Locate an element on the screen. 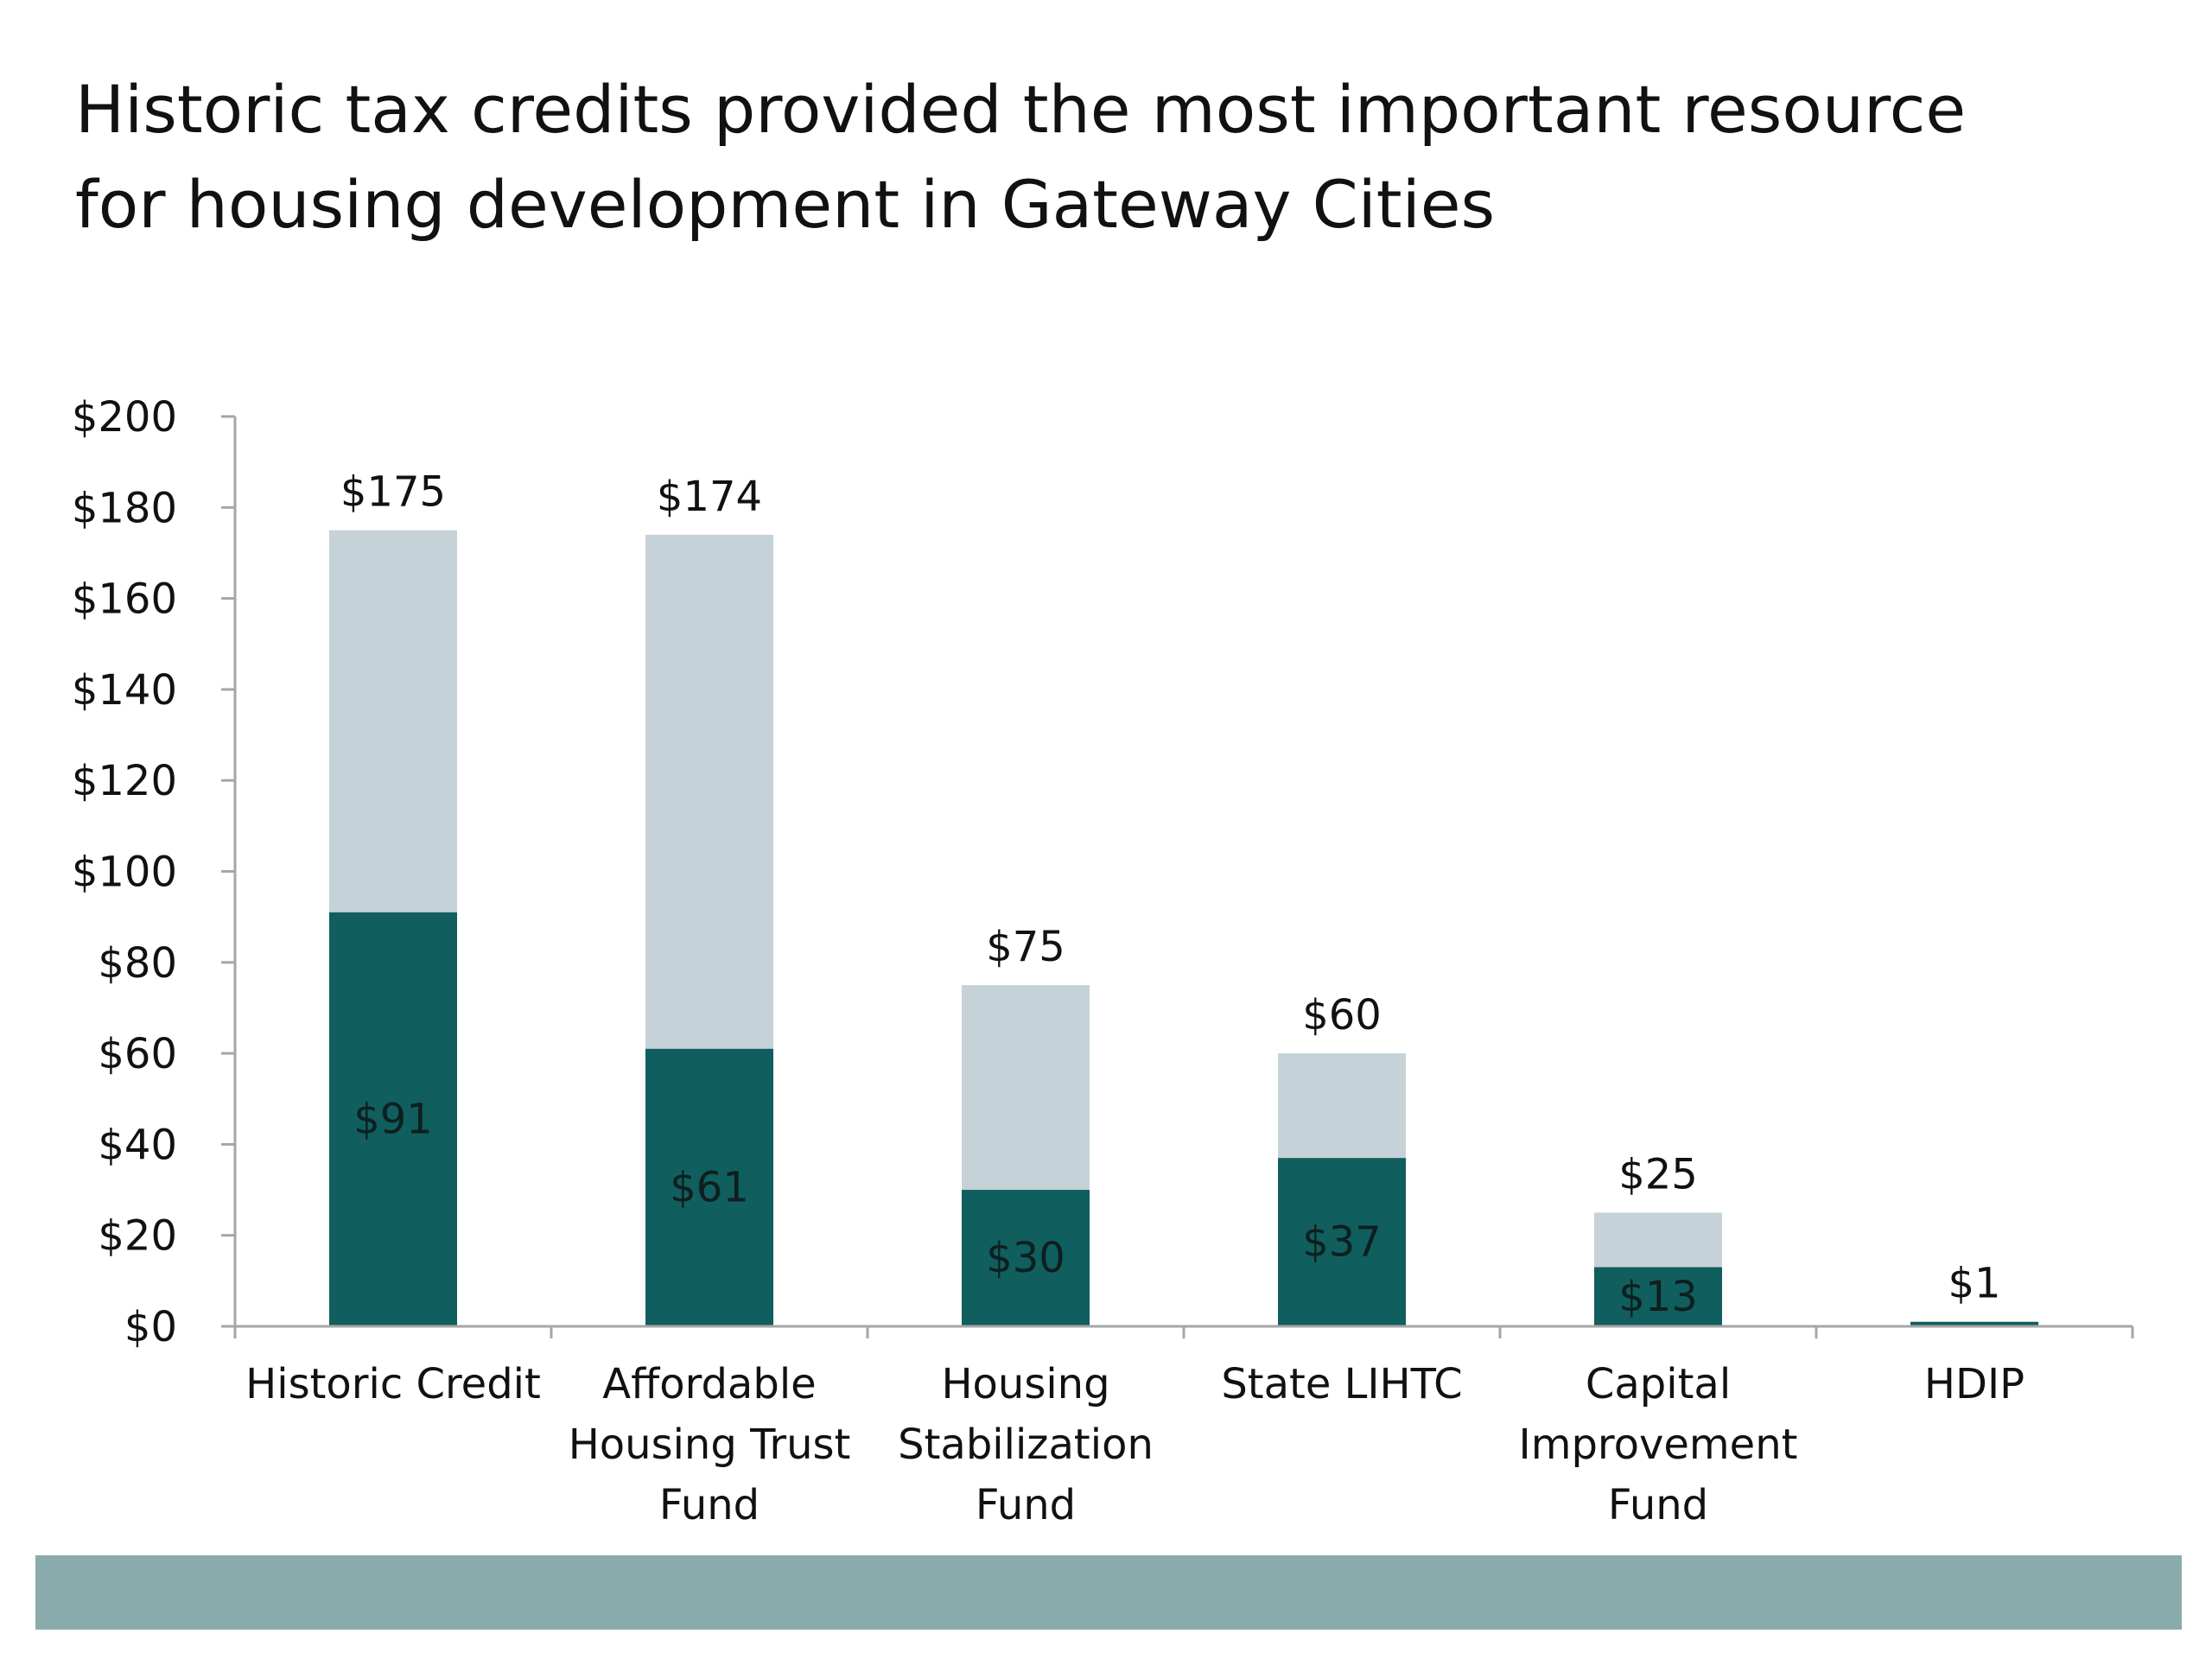 The image size is (2212, 1659). category-label: HDIP is located at coordinates (1974, 1384).